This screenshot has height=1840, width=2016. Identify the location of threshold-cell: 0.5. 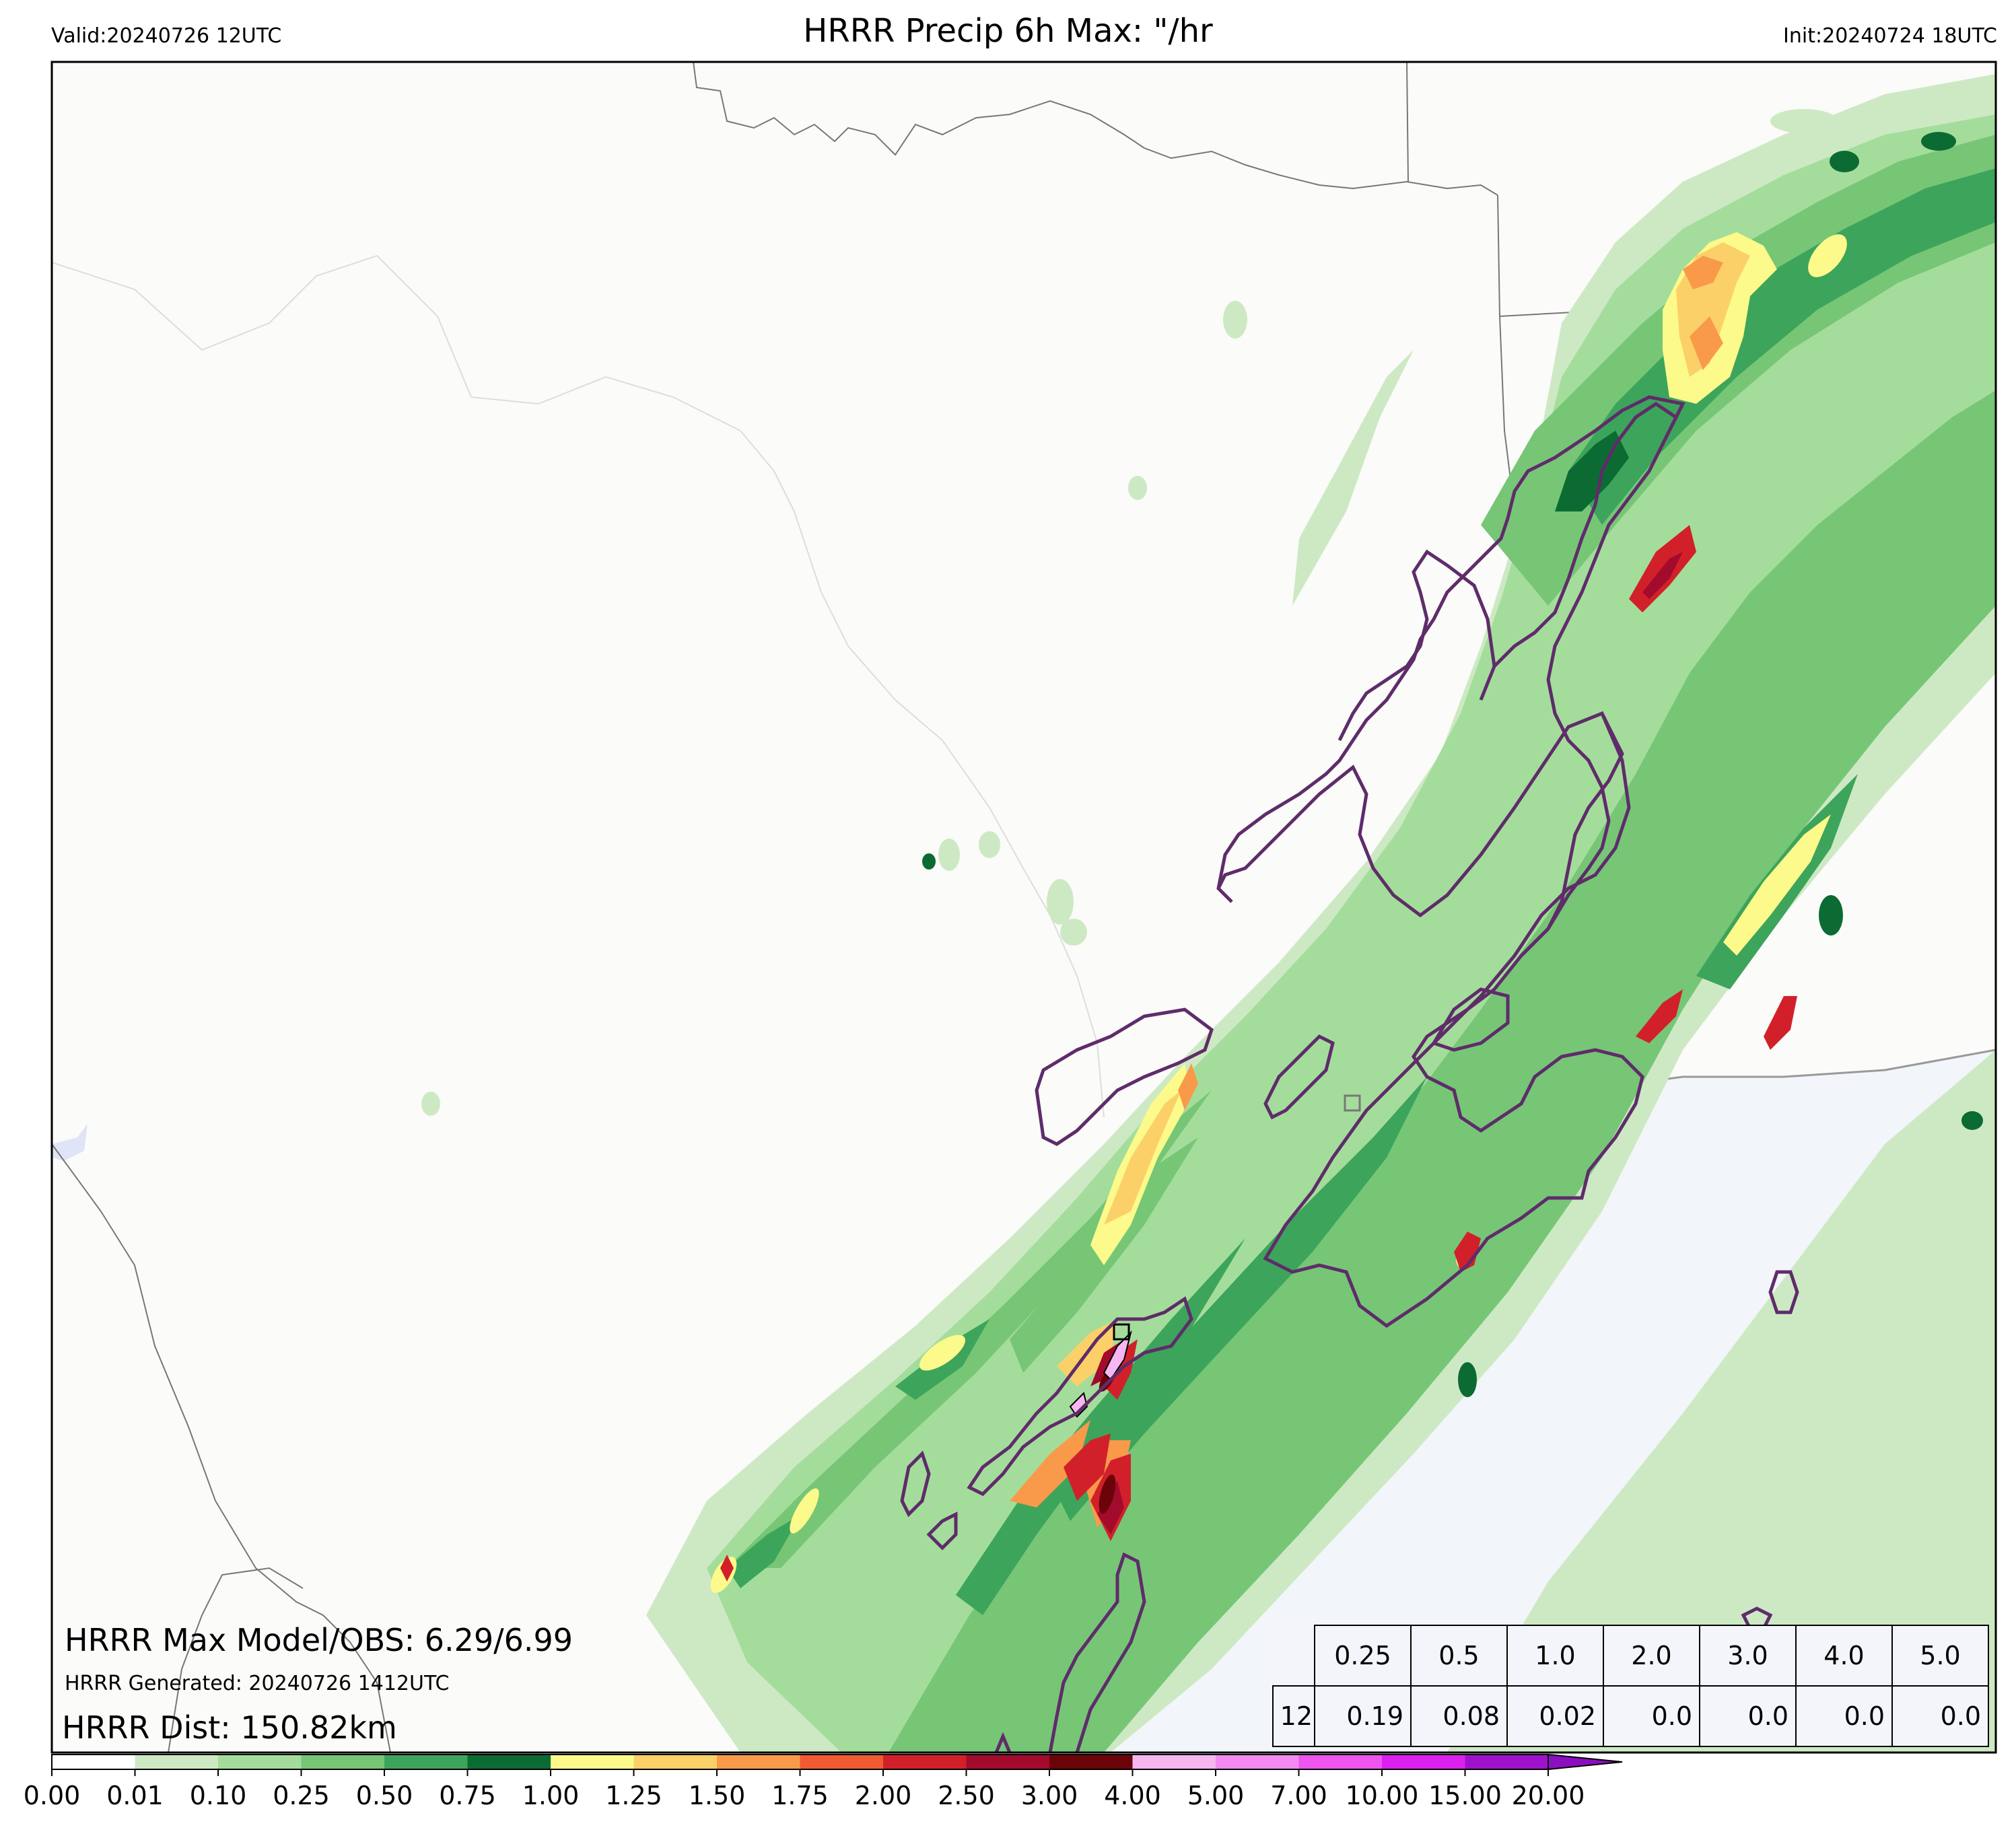
(1459, 1656).